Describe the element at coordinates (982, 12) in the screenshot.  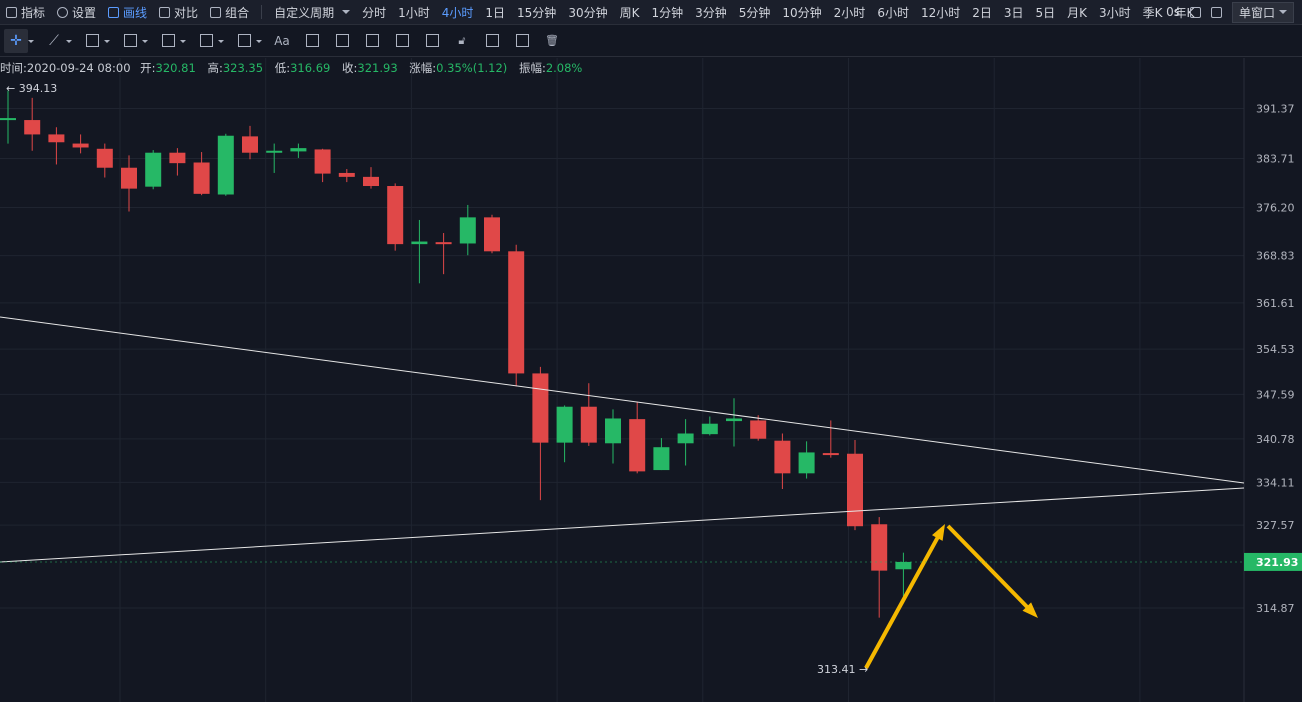
I see `period-14: 2日` at that location.